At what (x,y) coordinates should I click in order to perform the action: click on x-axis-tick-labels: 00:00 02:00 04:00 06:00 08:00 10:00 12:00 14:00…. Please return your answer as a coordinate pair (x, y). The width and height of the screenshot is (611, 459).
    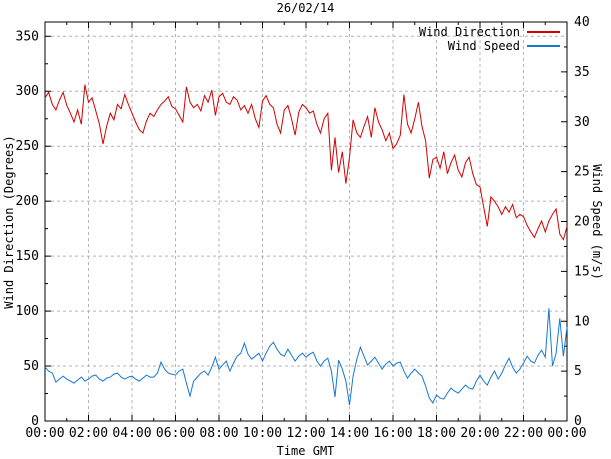
    Looking at the image, I should click on (305, 433).